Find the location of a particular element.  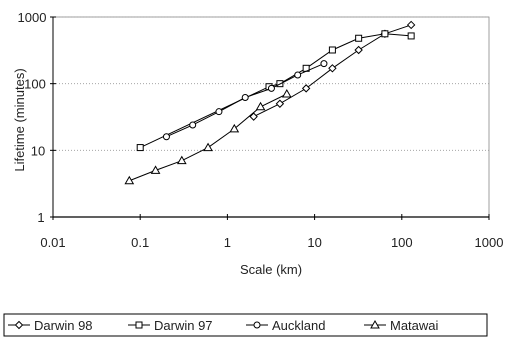

legend: Darwin 98 Darwin 97 Auckland Matawai is located at coordinates (245, 325).